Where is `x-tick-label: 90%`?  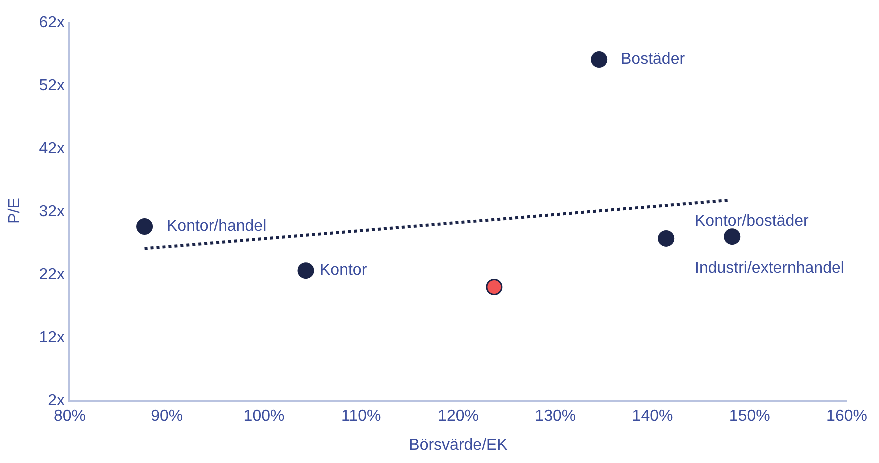 x-tick-label: 90% is located at coordinates (167, 416).